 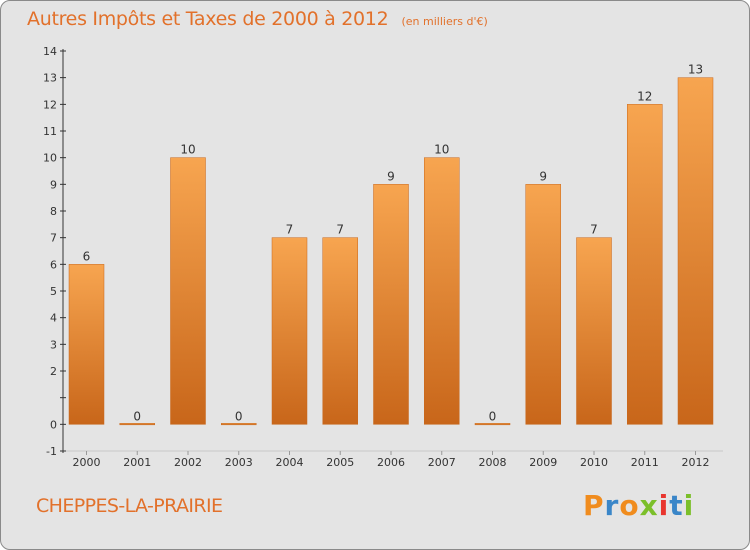 What do you see at coordinates (442, 462) in the screenshot?
I see `x-tick-label-2007: 2007` at bounding box center [442, 462].